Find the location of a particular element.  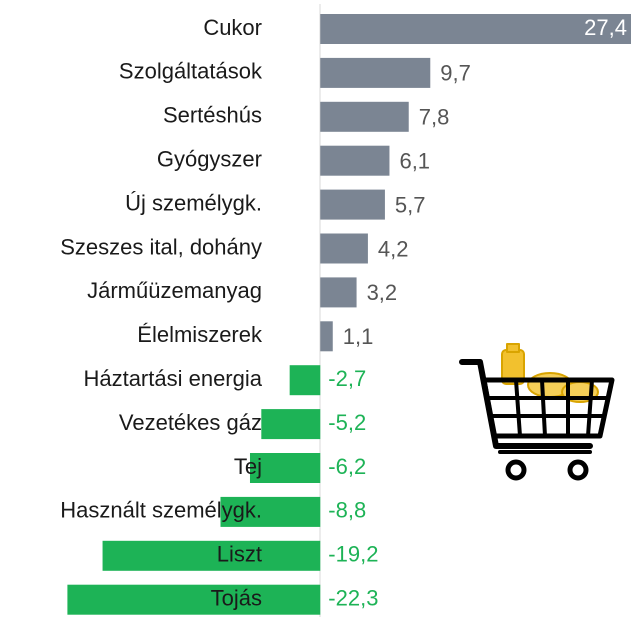

value-label: 27,4 is located at coordinates (605, 27).